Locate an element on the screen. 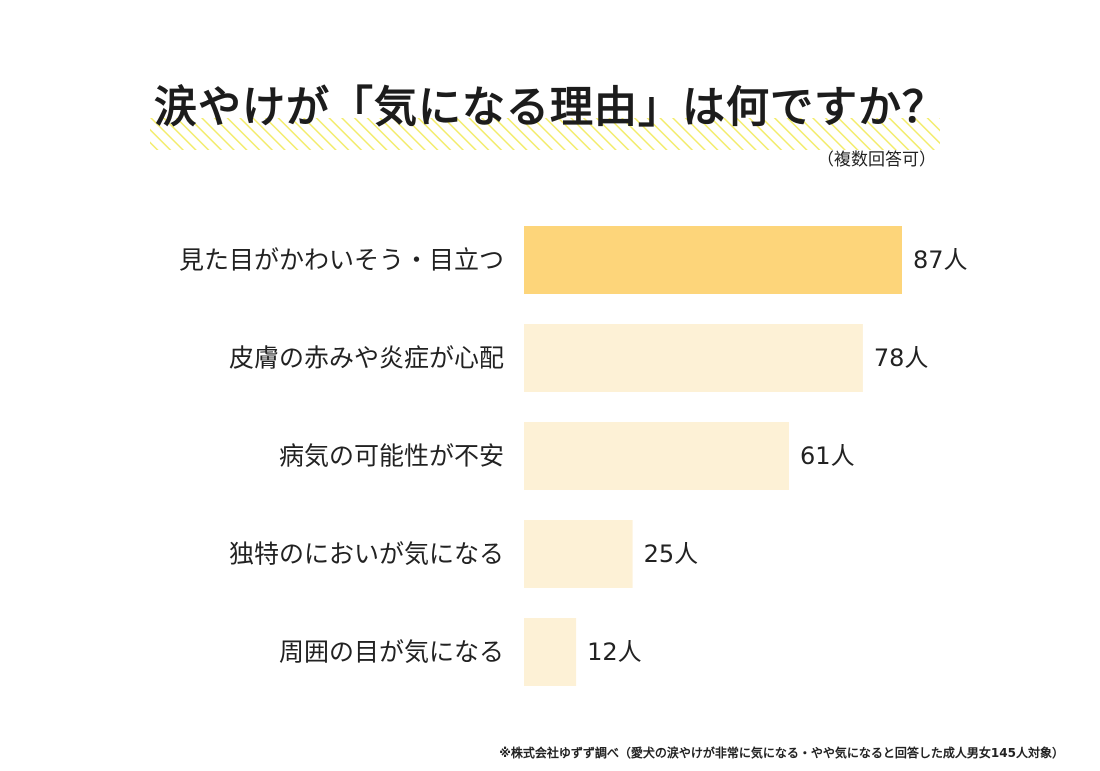 The width and height of the screenshot is (1100, 771). title-highlight-stripes is located at coordinates (545, 134).